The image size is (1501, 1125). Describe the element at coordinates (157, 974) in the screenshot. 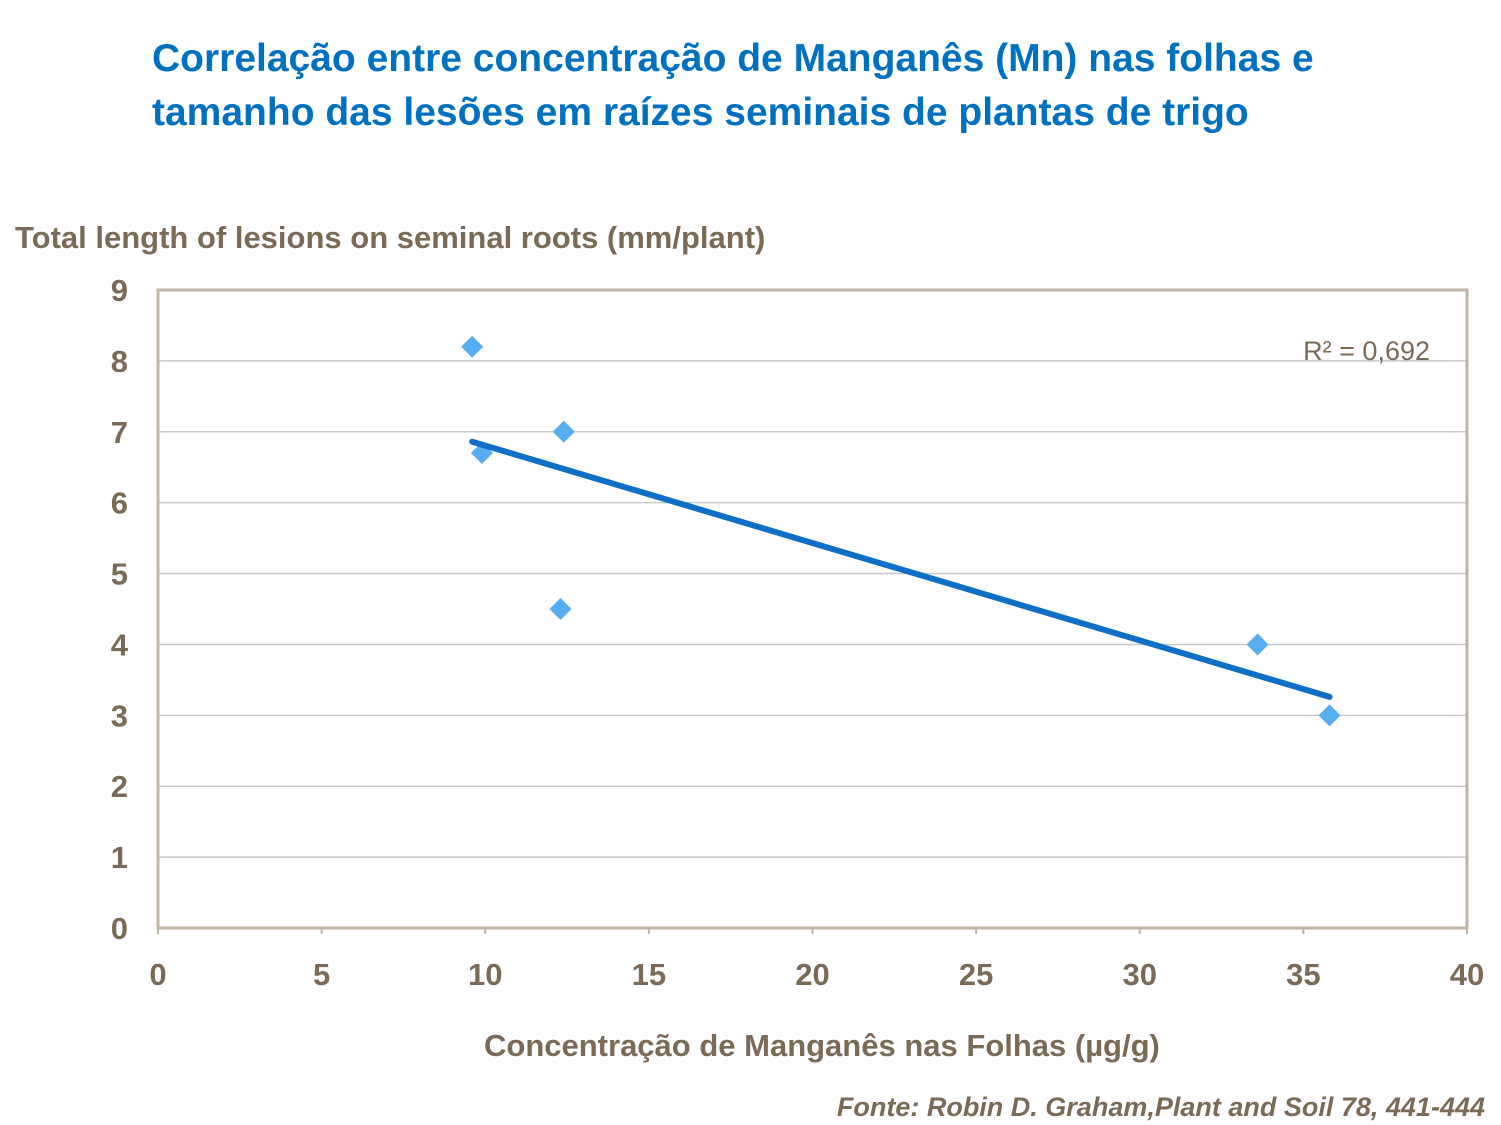

I see `x-tick-label: 0` at that location.